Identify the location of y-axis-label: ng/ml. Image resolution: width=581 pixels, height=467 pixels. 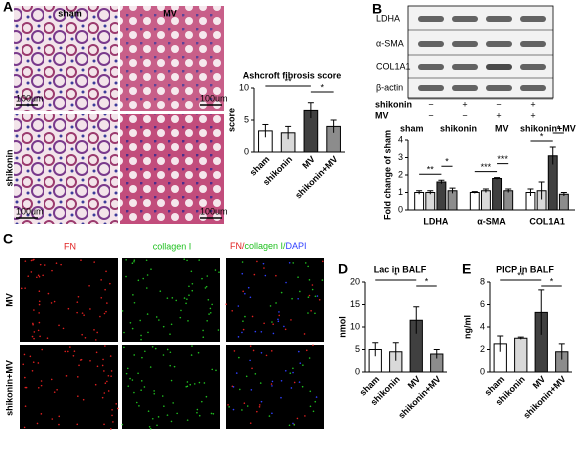
(467, 327).